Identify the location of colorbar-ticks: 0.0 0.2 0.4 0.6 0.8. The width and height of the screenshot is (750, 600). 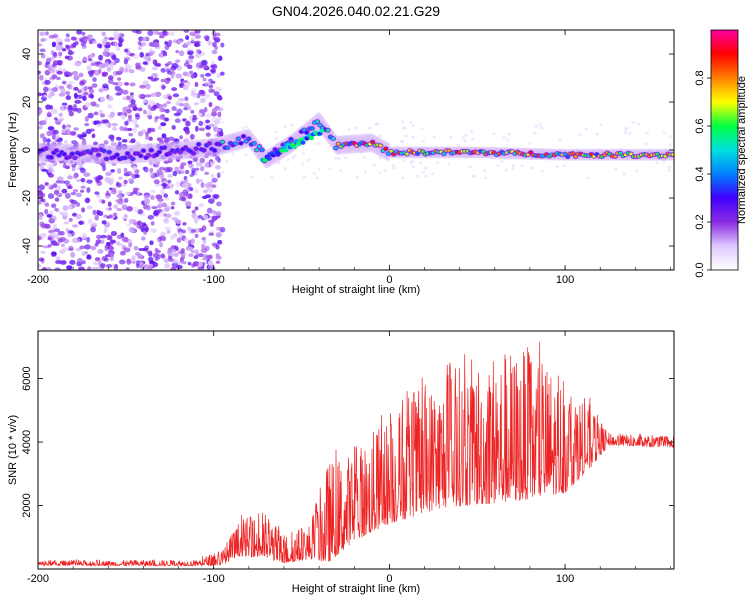
(702, 174).